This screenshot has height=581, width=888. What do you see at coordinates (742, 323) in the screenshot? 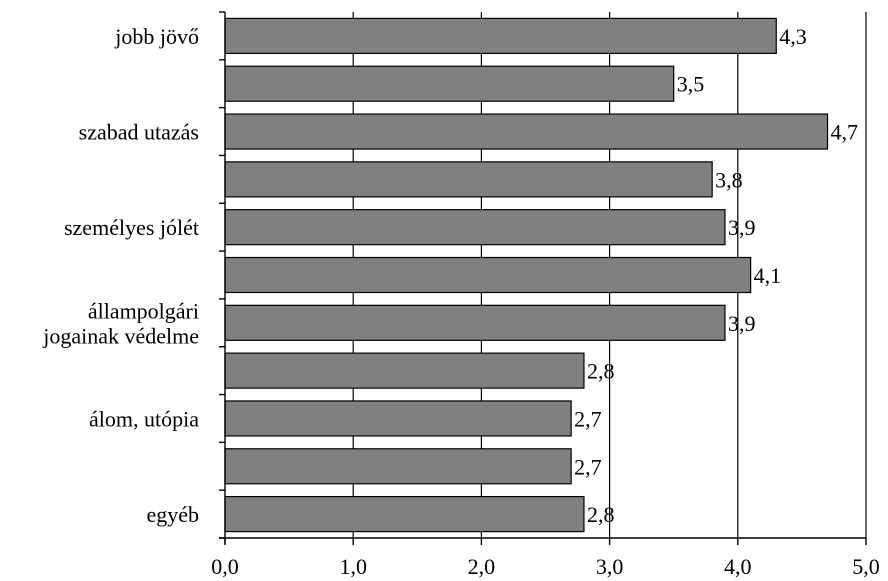
I see `data-label-6: 3,9` at bounding box center [742, 323].